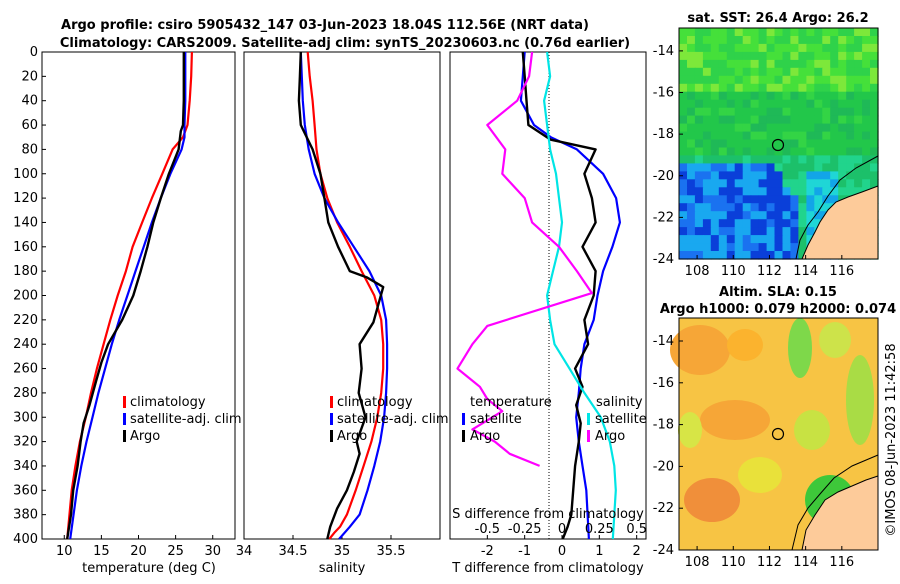 The image size is (900, 584). I want to click on imos-credit-label: ©IMOS 08-Jun-2023 11:42:58, so click(891, 439).